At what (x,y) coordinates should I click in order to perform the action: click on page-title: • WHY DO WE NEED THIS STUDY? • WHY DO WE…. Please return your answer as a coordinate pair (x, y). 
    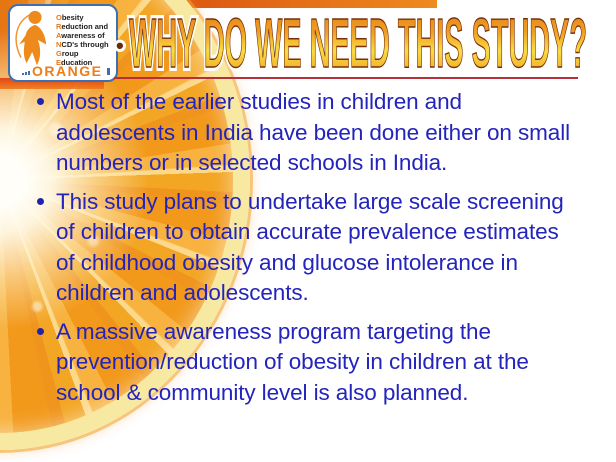
    Looking at the image, I should click on (353, 43).